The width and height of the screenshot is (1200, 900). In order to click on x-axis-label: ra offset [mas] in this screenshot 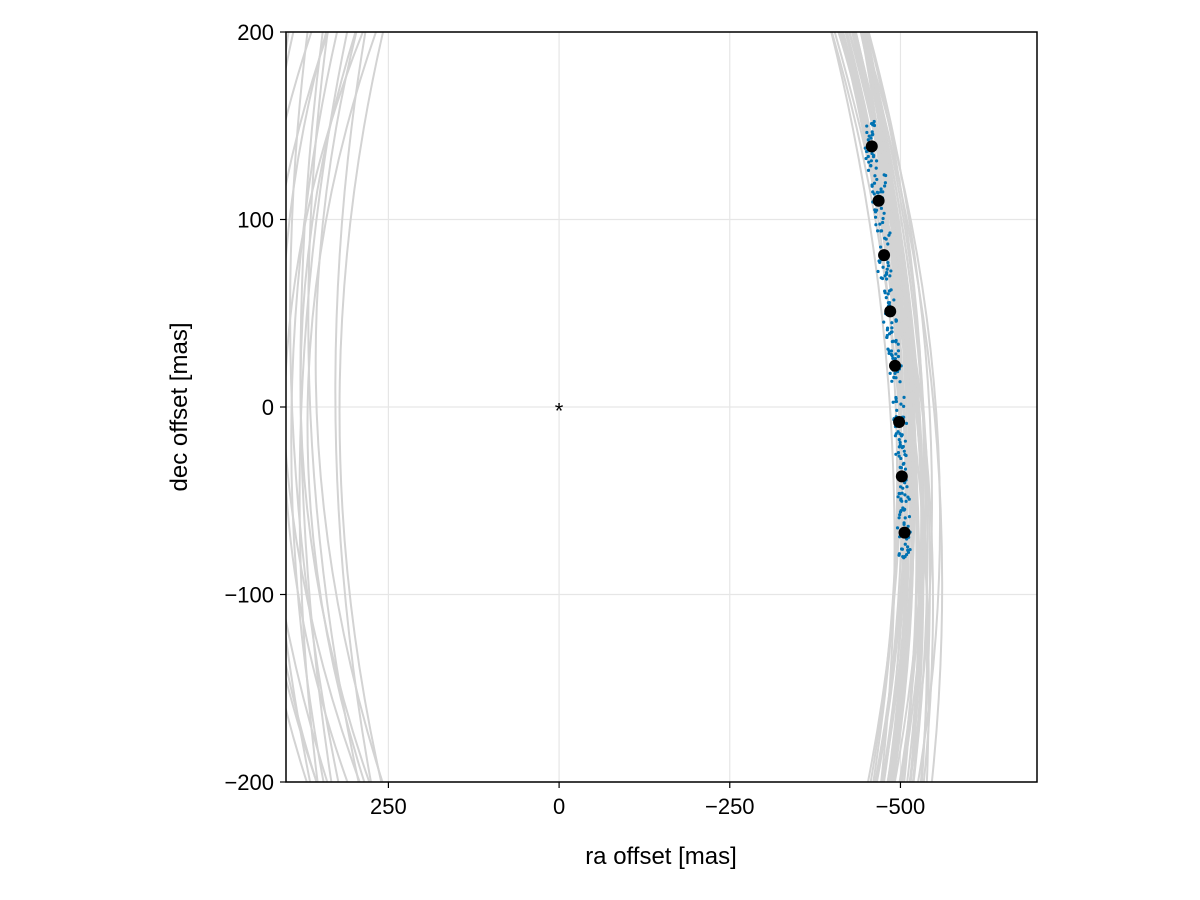, I will do `click(661, 856)`.